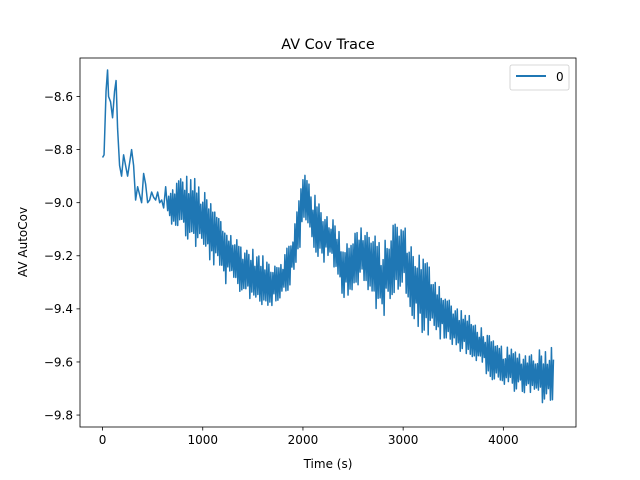  Describe the element at coordinates (560, 77) in the screenshot. I see `legend-label: 0` at that location.